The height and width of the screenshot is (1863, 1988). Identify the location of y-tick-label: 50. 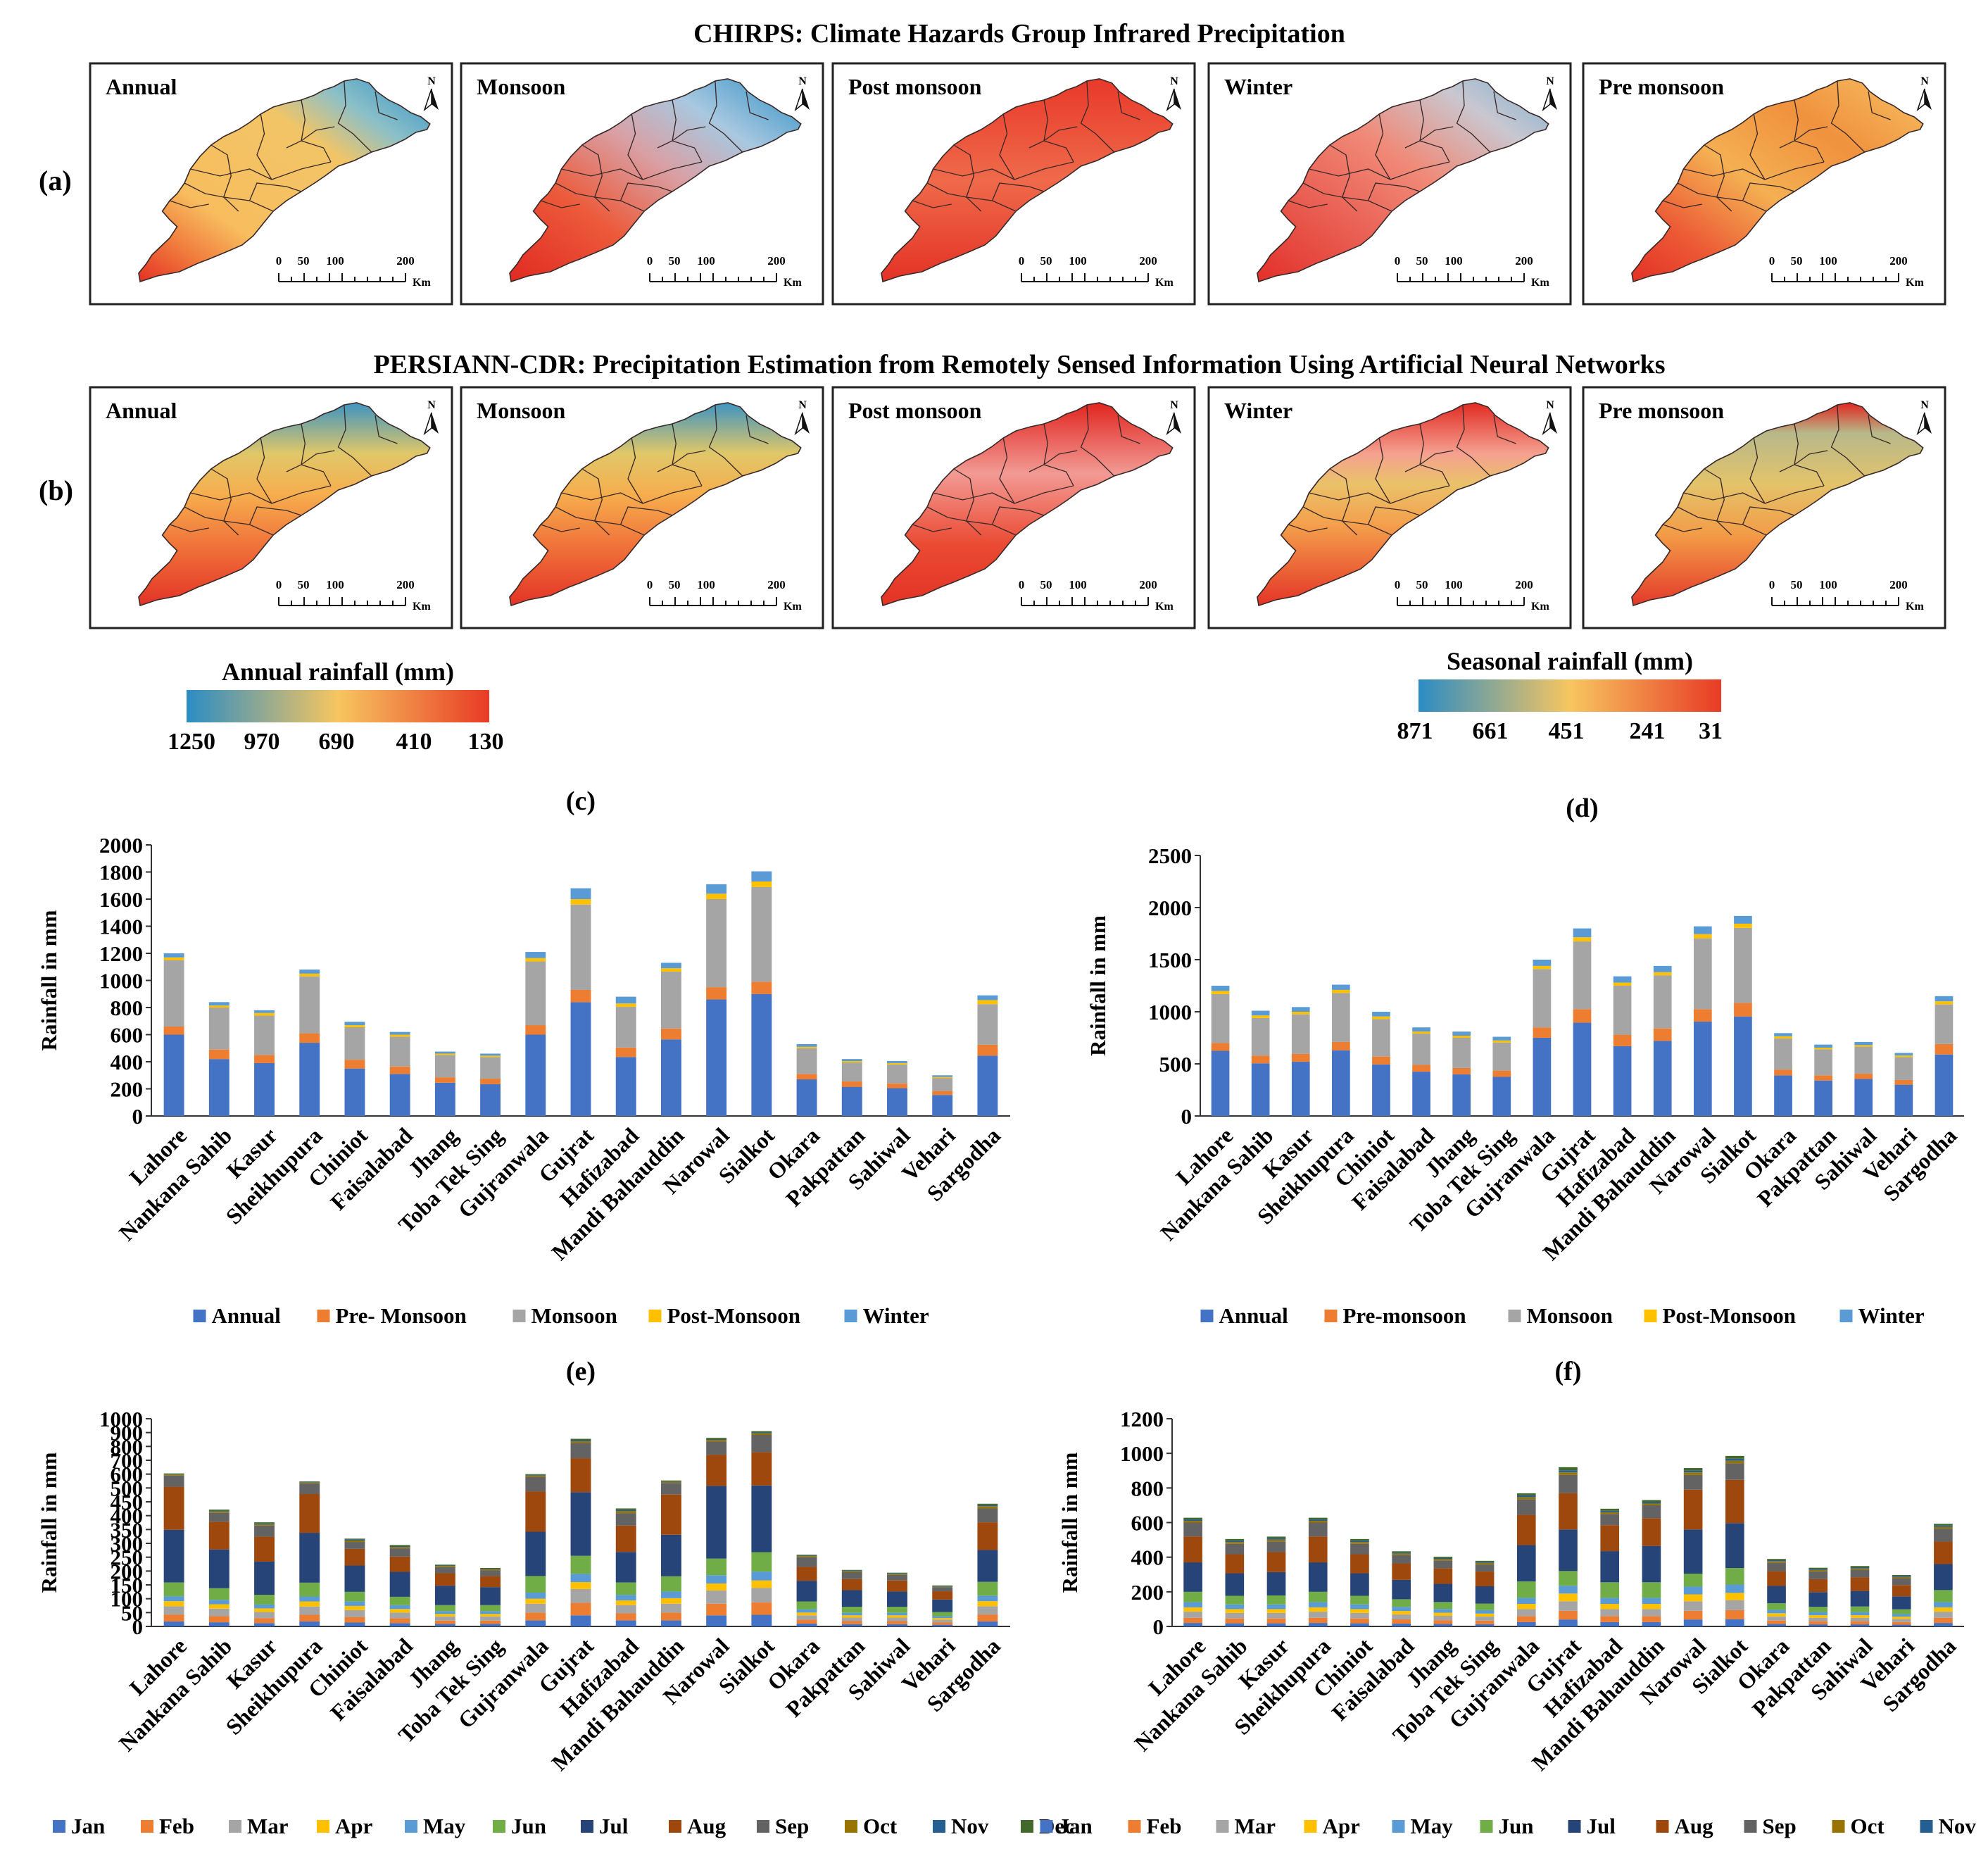
(132, 1613).